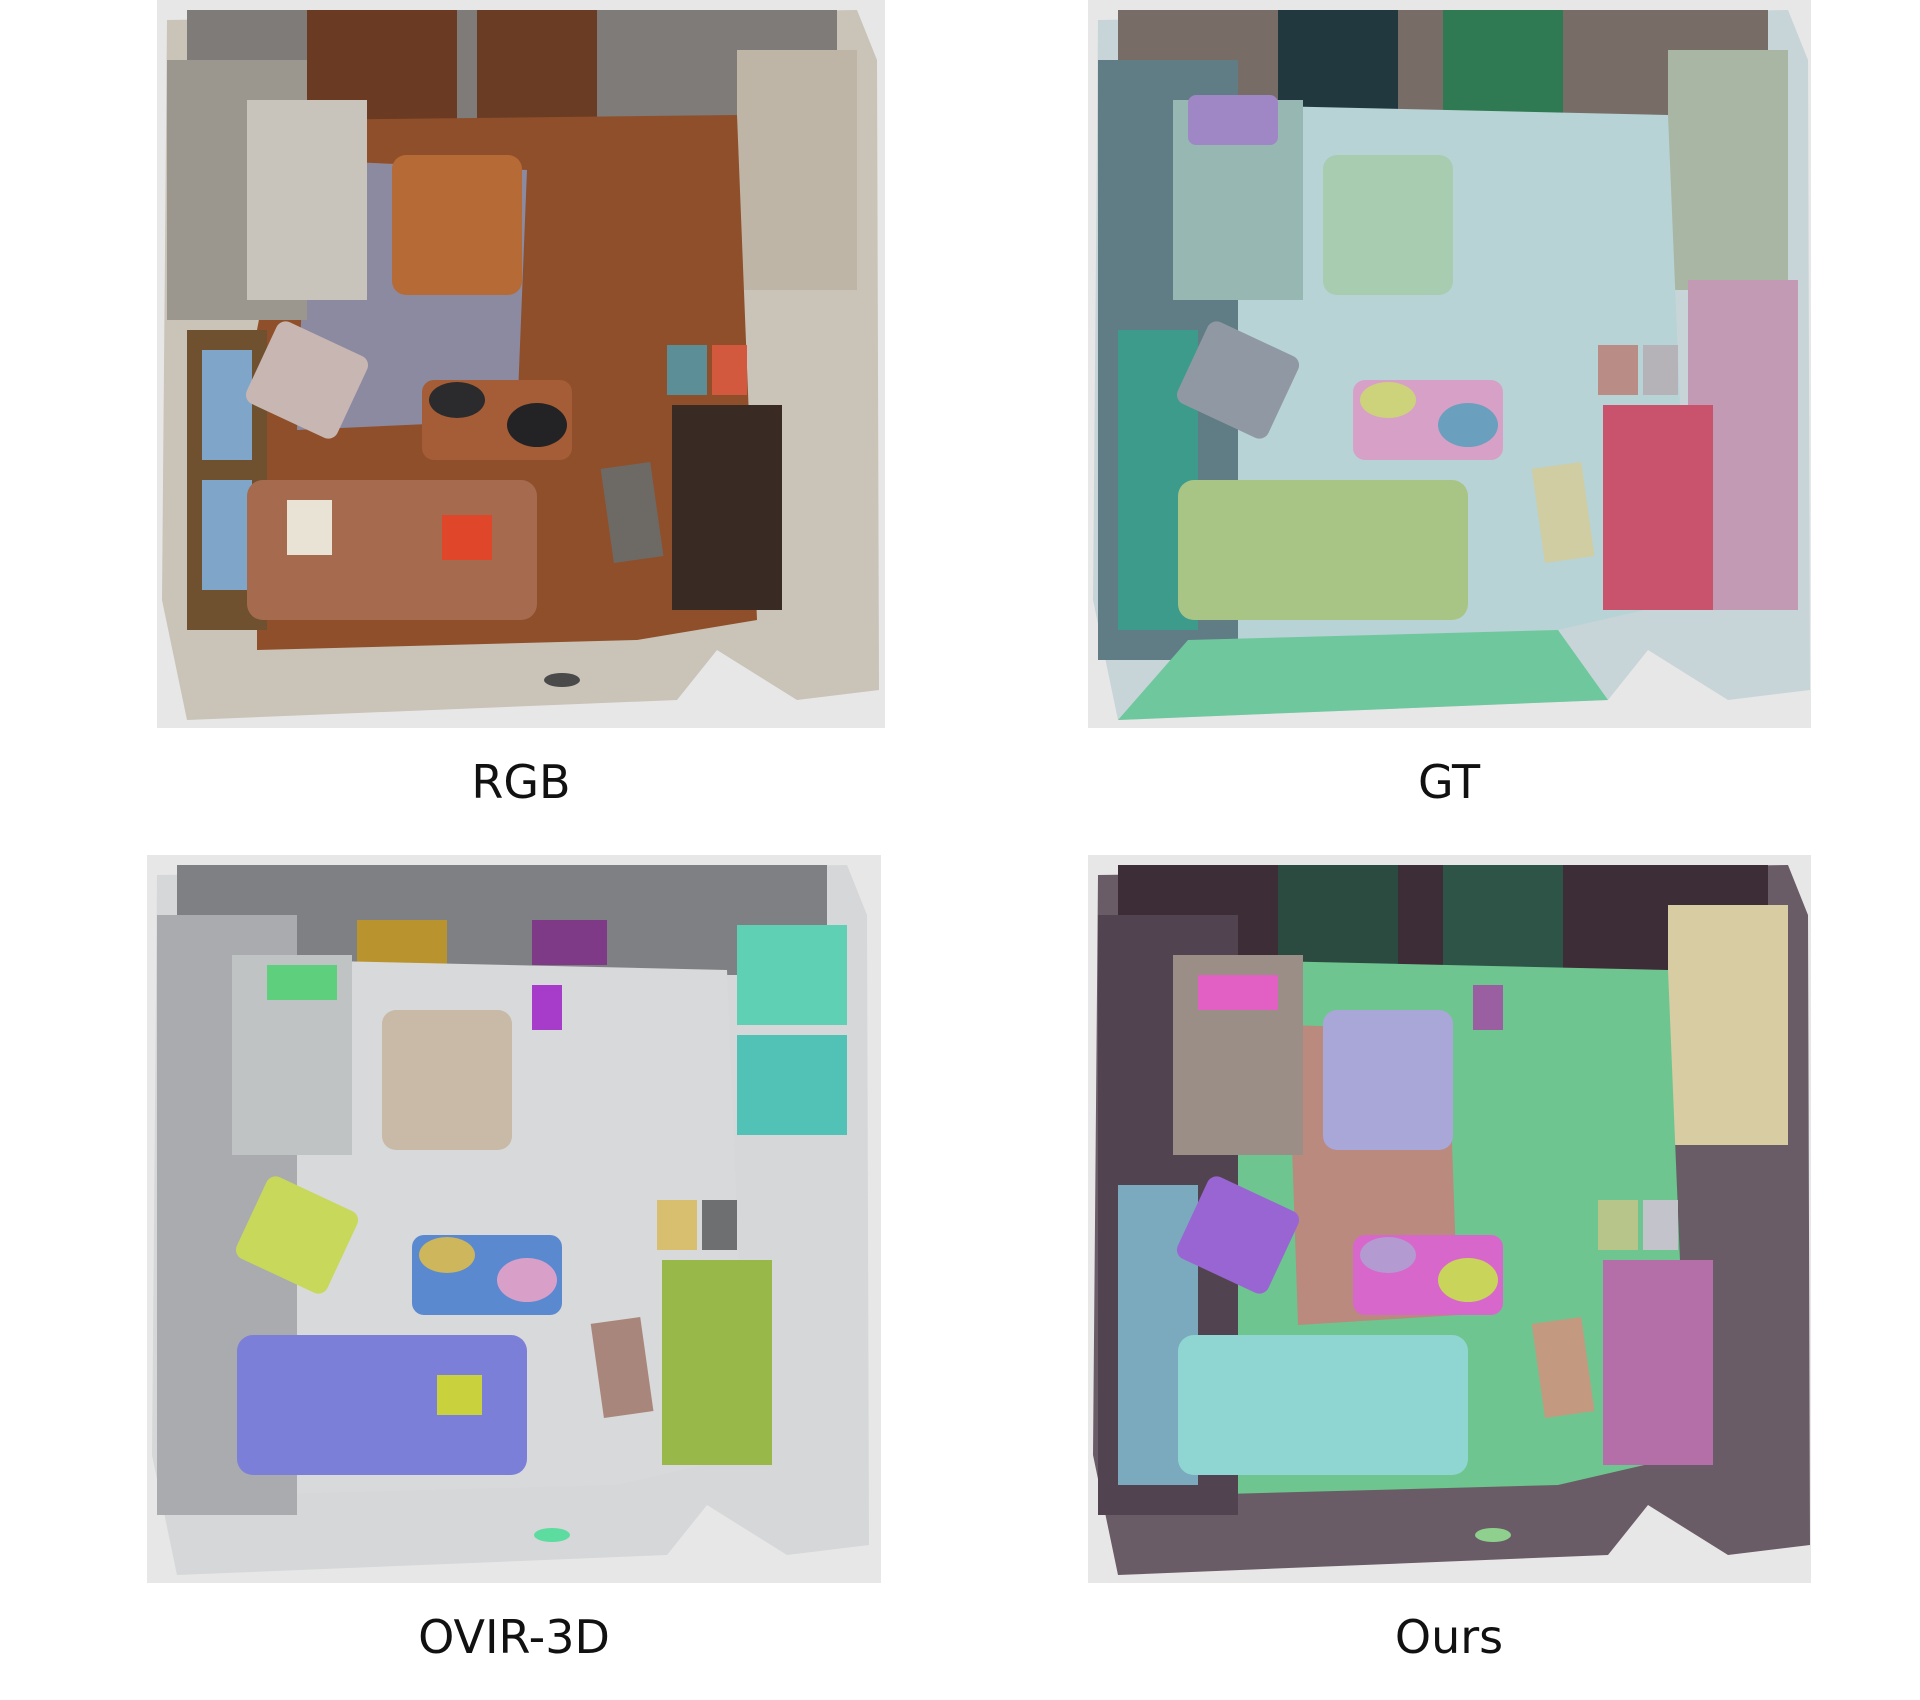 The image size is (1920, 1700). What do you see at coordinates (792, 1085) in the screenshot?
I see `curtain-bottom` at bounding box center [792, 1085].